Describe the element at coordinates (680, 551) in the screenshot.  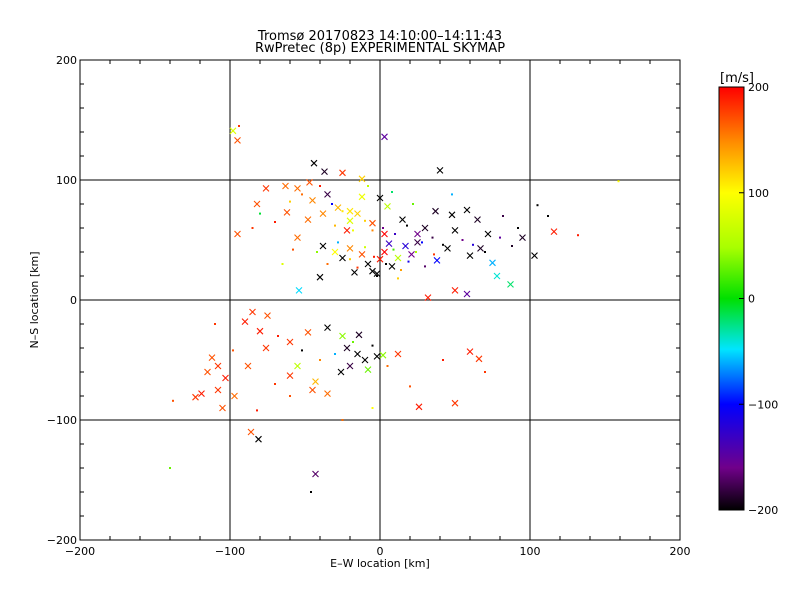
I see `x-tick-label: 200` at that location.